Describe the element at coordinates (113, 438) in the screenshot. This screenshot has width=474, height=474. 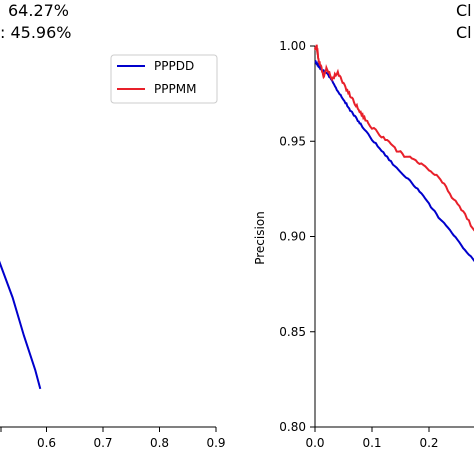
I see `left-x-ticks: 0.6 0.7 0.8 0.9` at that location.